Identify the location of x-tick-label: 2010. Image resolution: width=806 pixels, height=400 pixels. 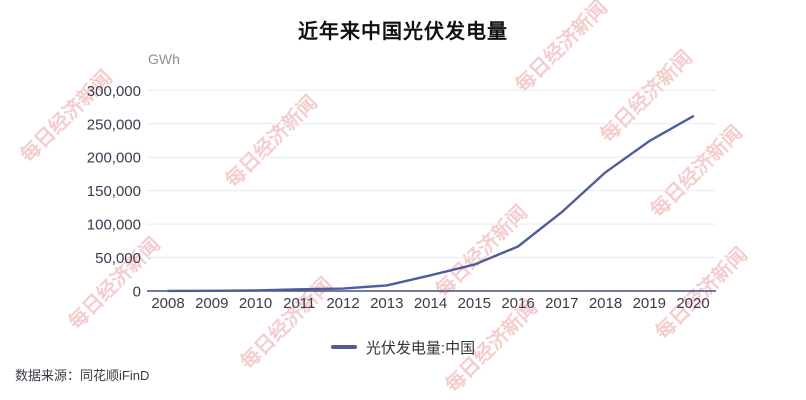
(255, 303).